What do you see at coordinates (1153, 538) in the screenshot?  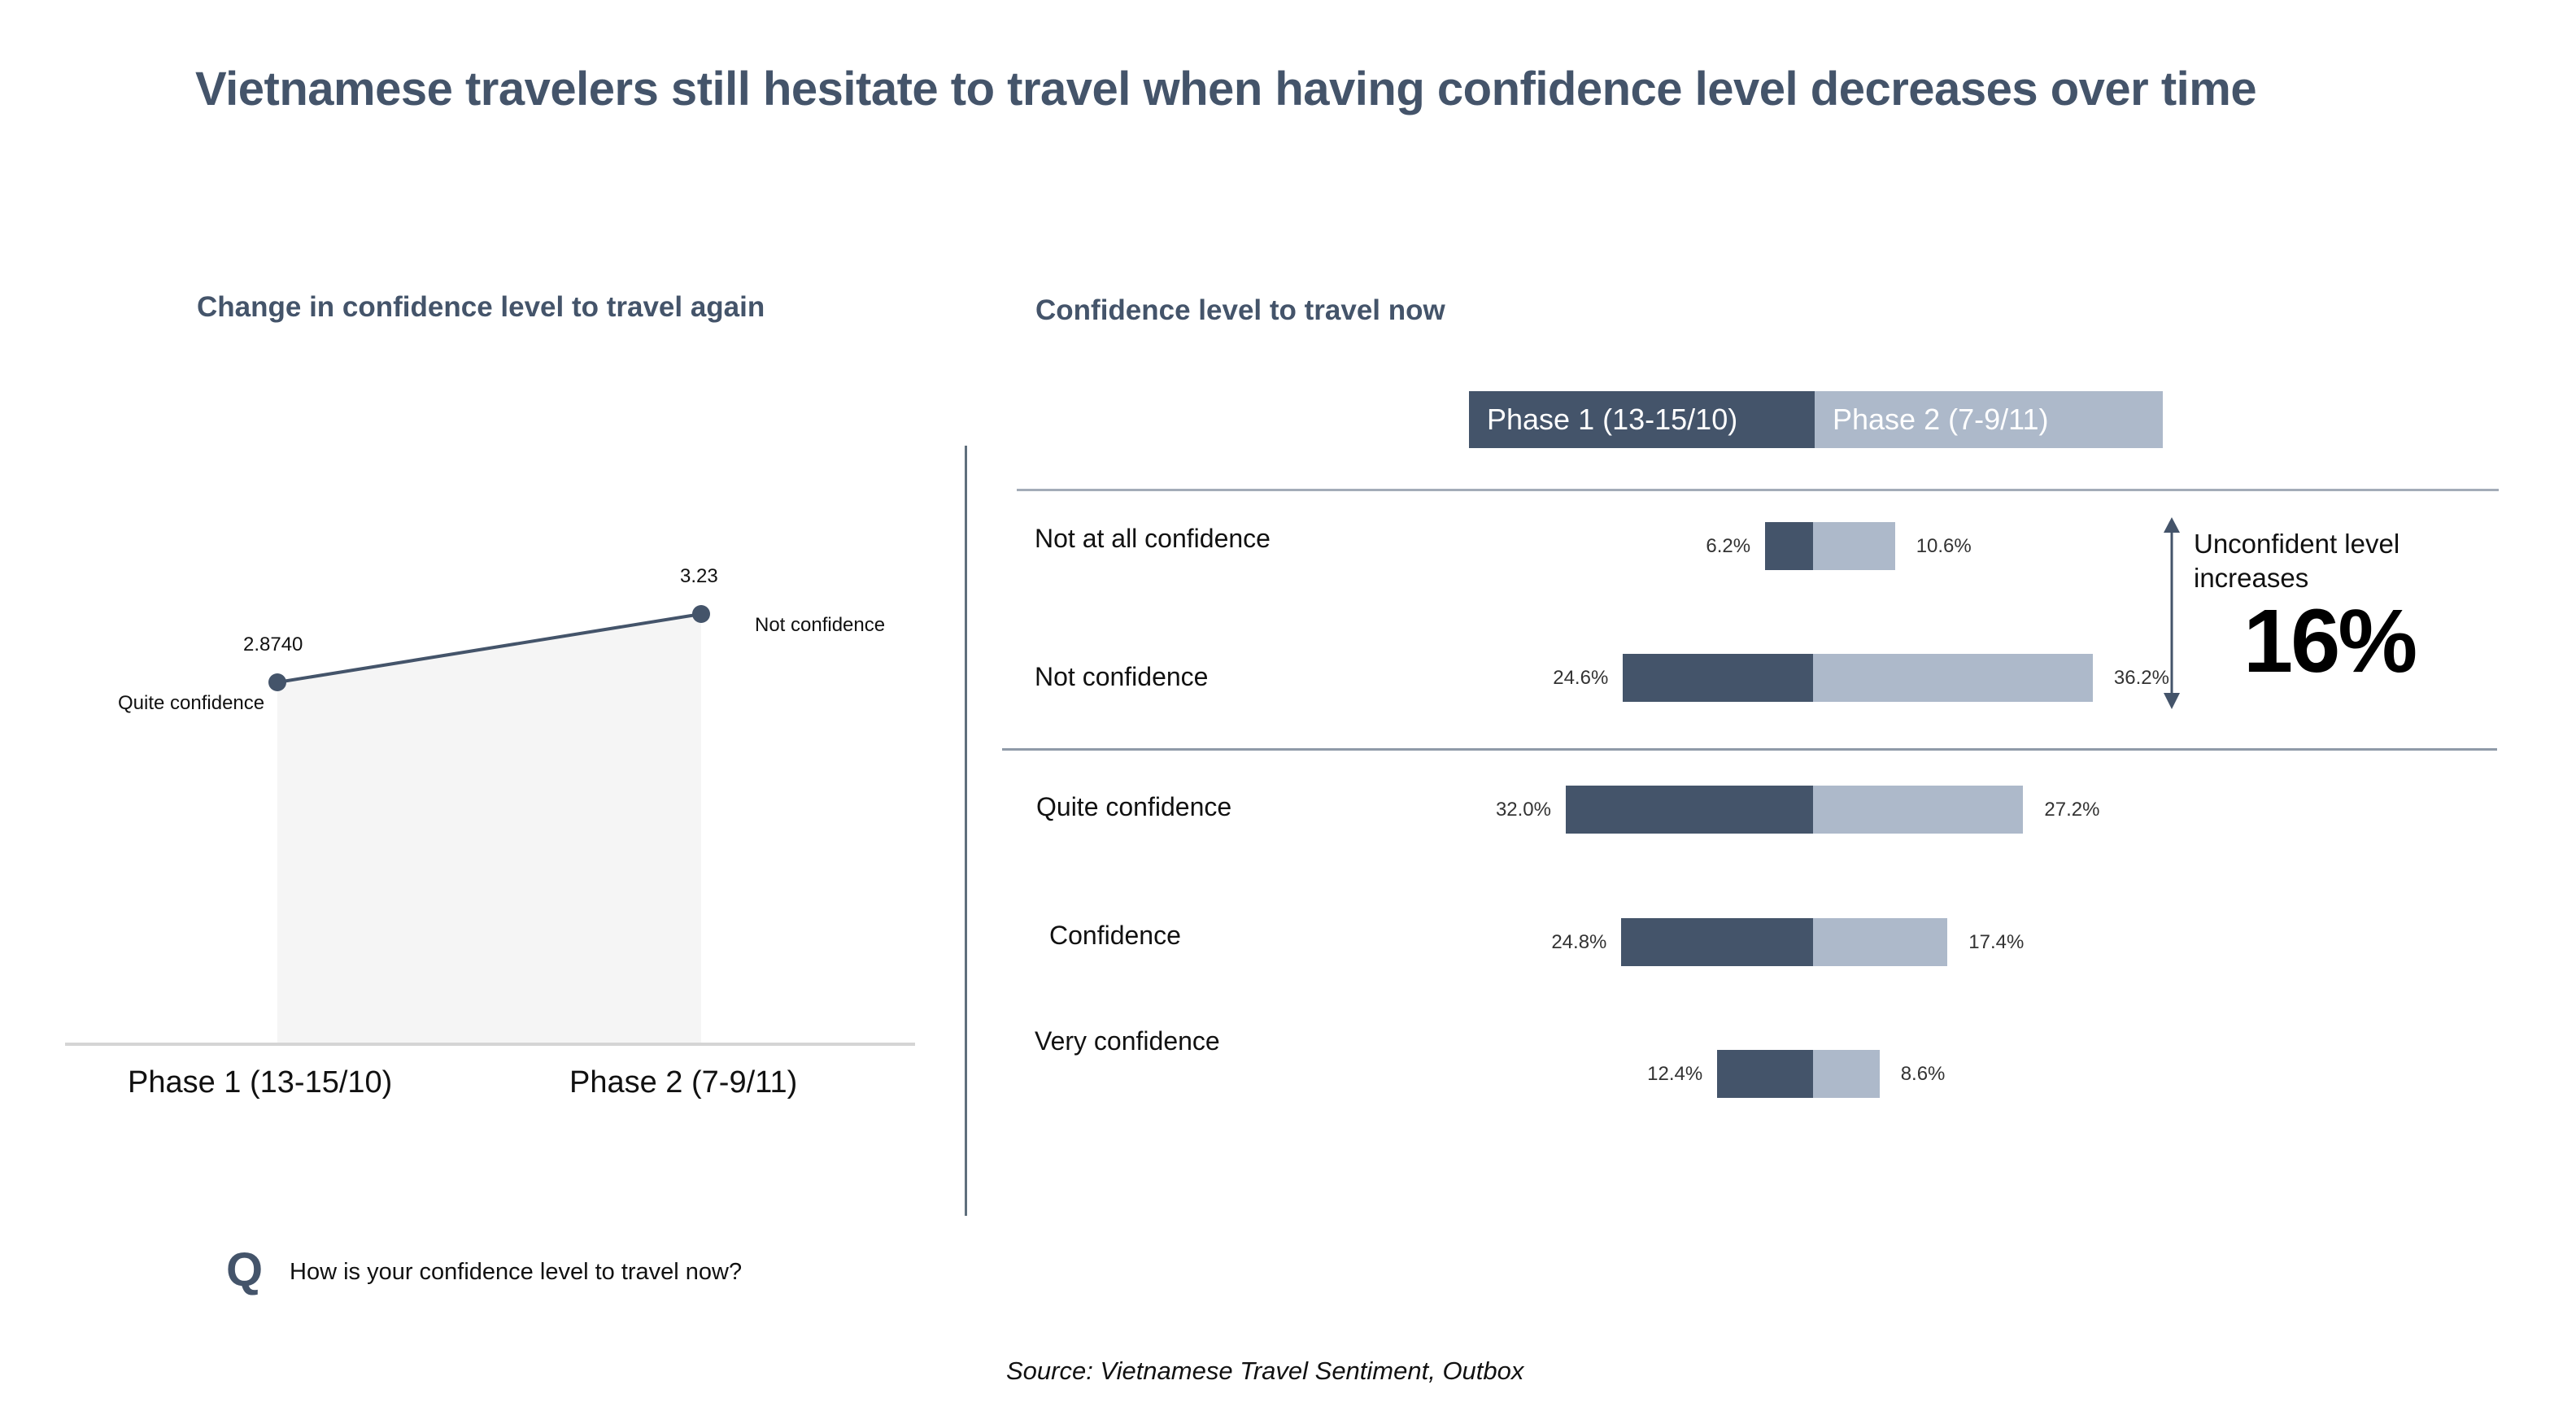 I see `row-label-not-at-all-confidence: Not at all confidence` at bounding box center [1153, 538].